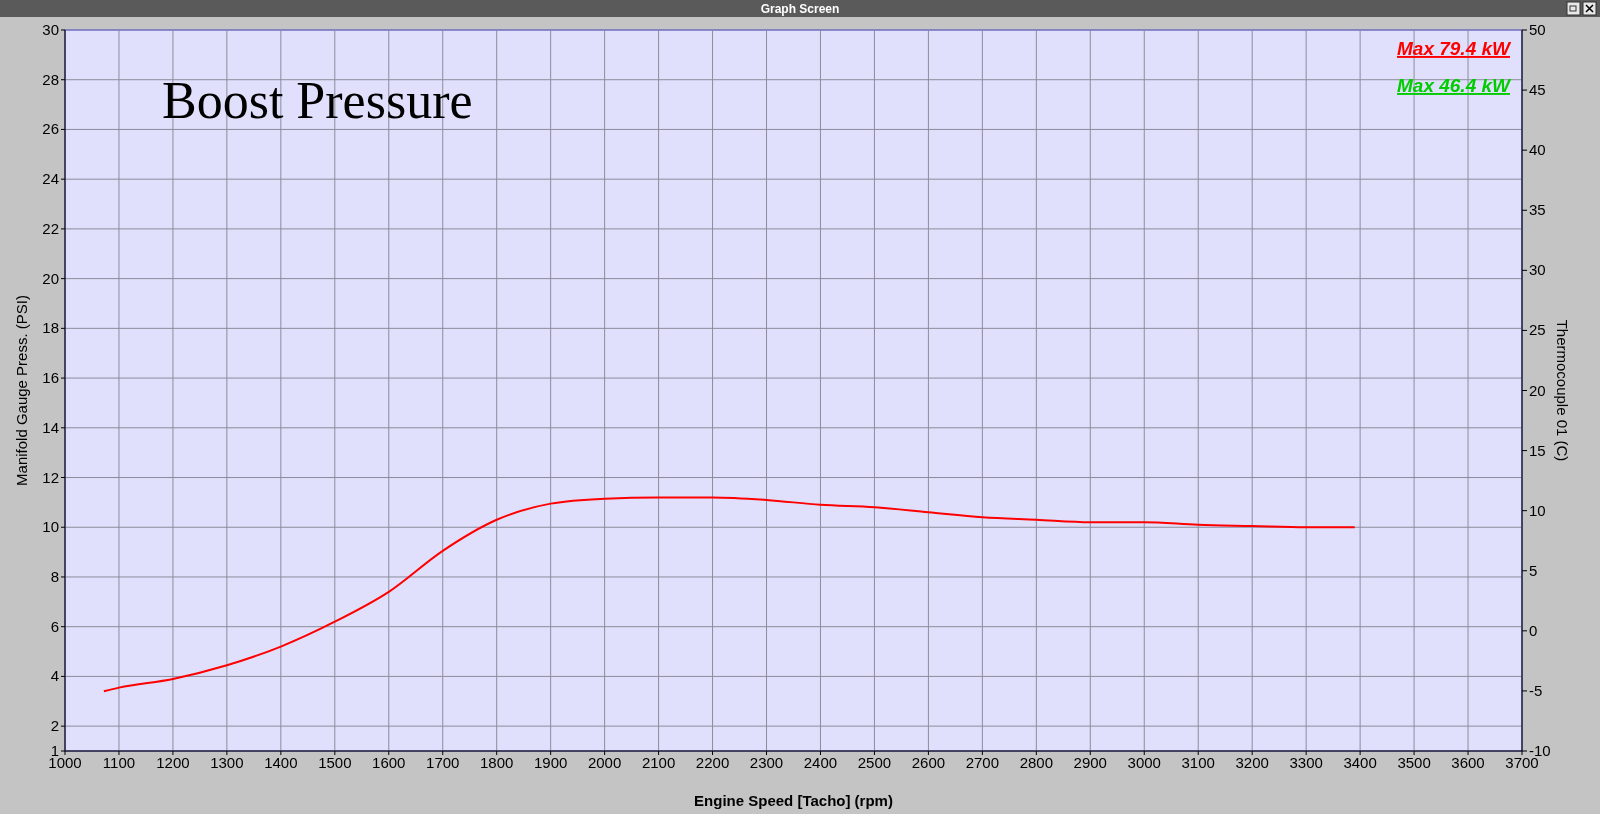 Image resolution: width=1600 pixels, height=814 pixels. I want to click on x-tick-label: 3200, so click(1252, 762).